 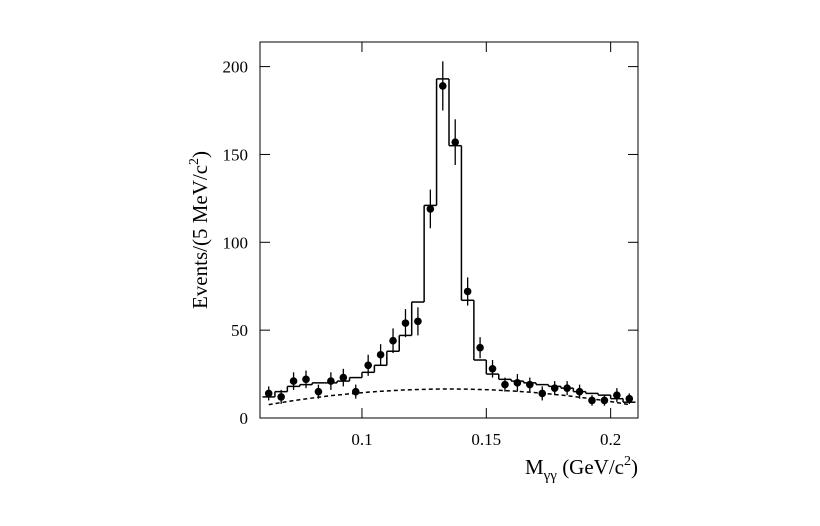 I want to click on x-label-end: ), so click(x=634, y=467).